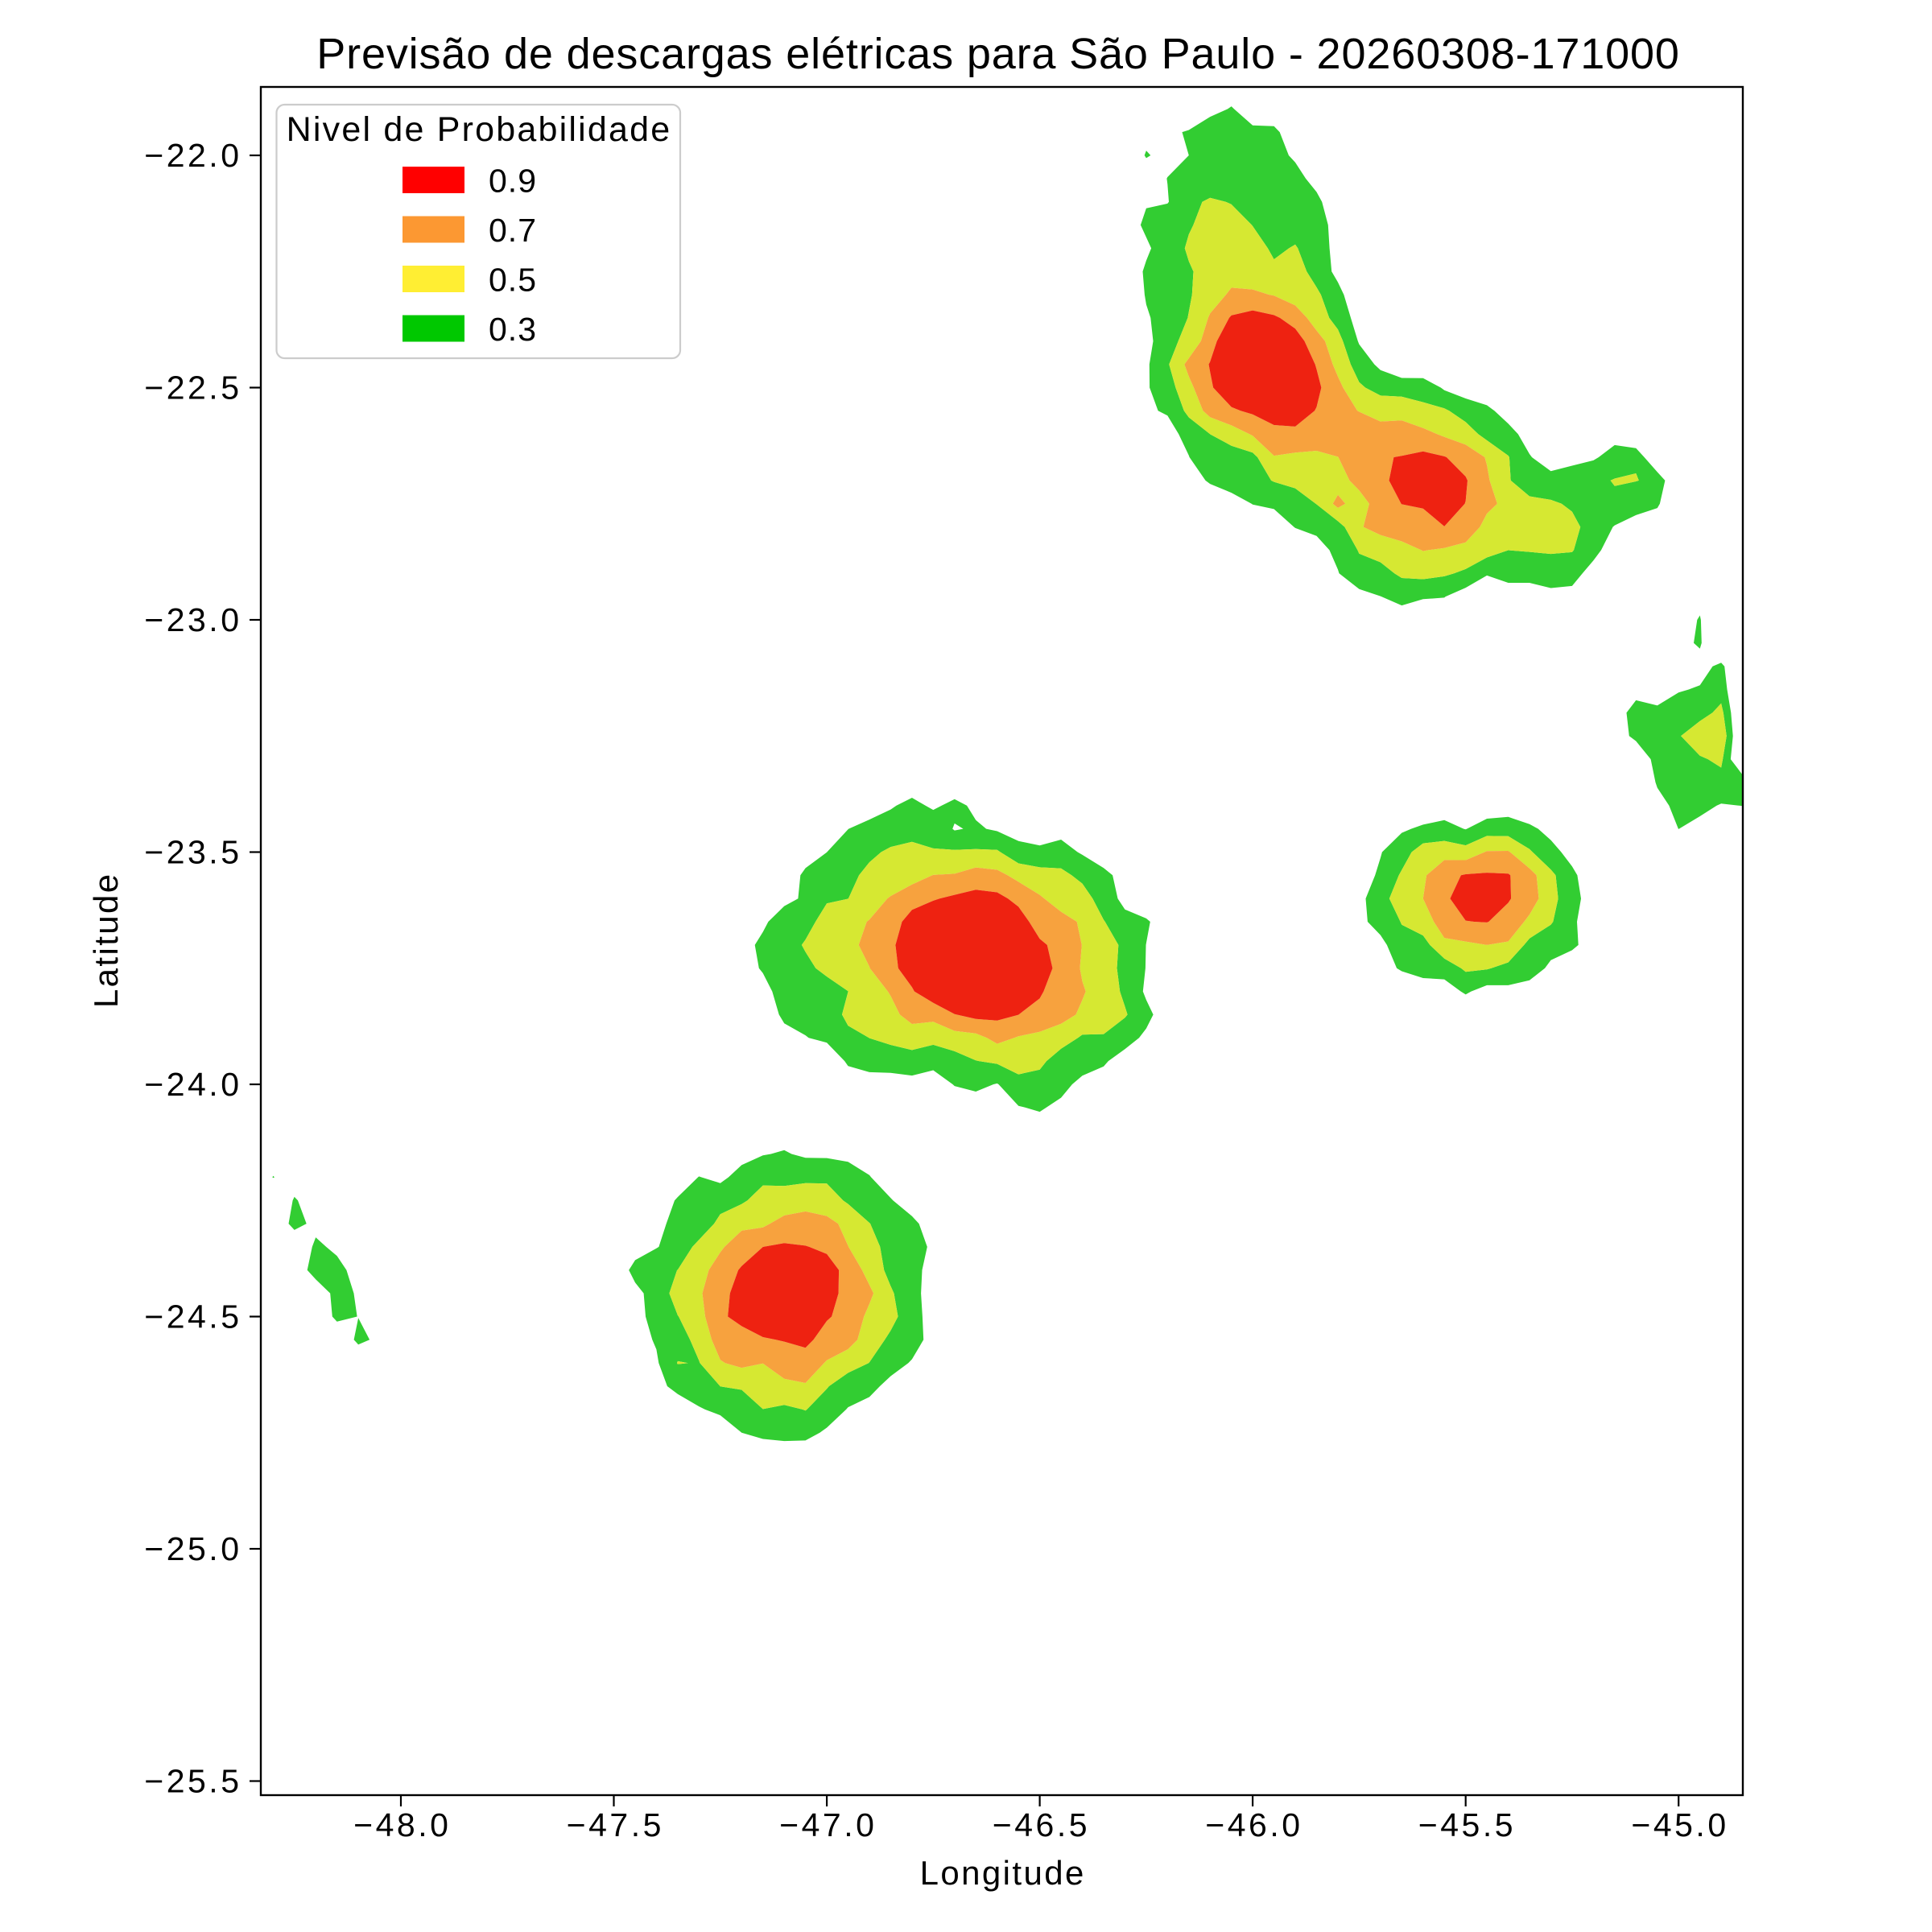 The width and height of the screenshot is (1932, 1932). What do you see at coordinates (193, 155) in the screenshot?
I see `svg-text: −22.0` at bounding box center [193, 155].